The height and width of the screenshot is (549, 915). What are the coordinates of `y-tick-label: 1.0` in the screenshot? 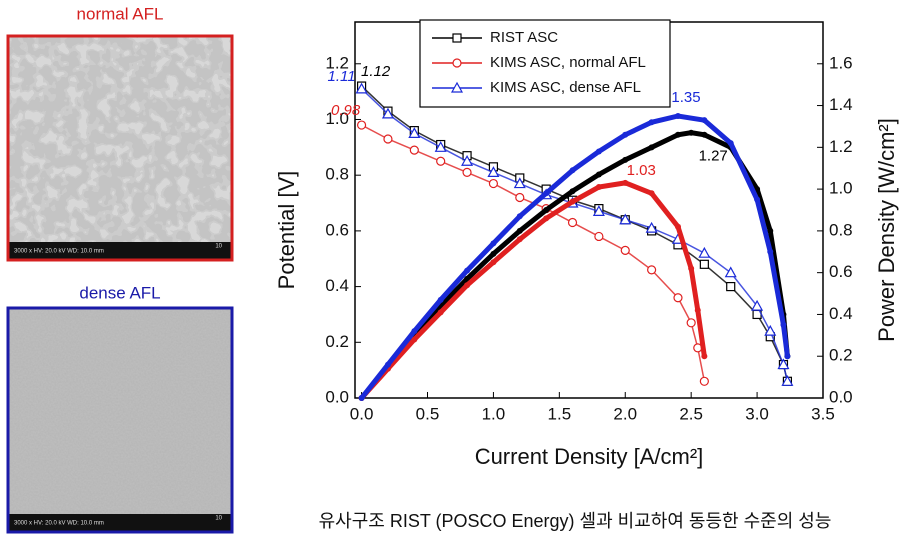 It's located at (337, 118).